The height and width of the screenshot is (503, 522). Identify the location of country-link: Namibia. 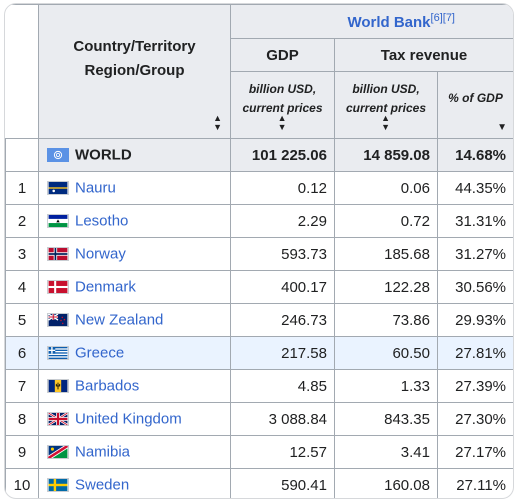
(103, 452).